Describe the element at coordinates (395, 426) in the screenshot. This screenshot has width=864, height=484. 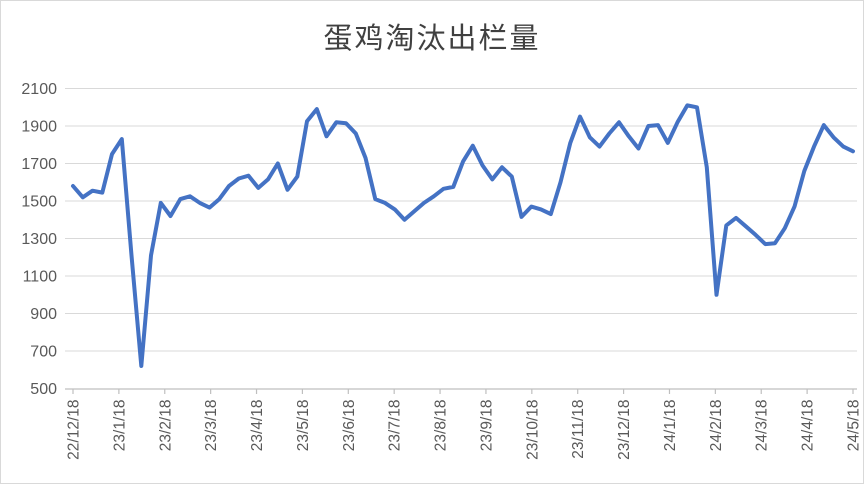
I see `x-axis-tick-label: 23/7/18` at that location.